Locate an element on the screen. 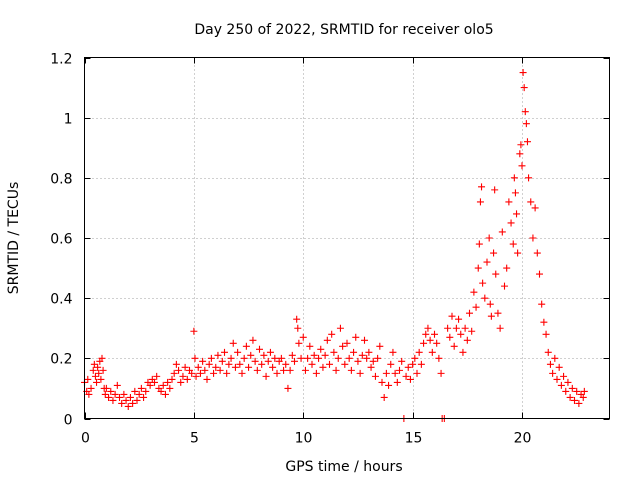 This screenshot has height=480, width=640. y-tick-label: 0.2 is located at coordinates (61, 360).